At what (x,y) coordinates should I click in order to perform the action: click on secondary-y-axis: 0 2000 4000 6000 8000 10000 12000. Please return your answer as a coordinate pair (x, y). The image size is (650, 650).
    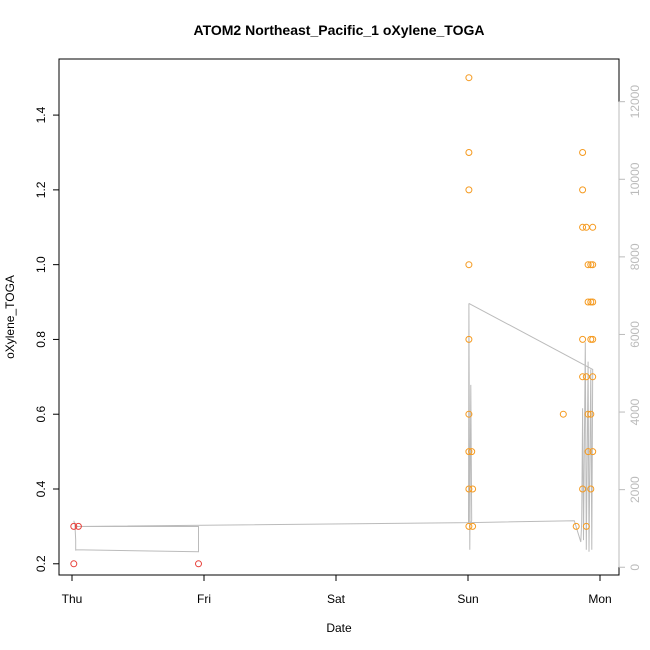
    Looking at the image, I should click on (630, 328).